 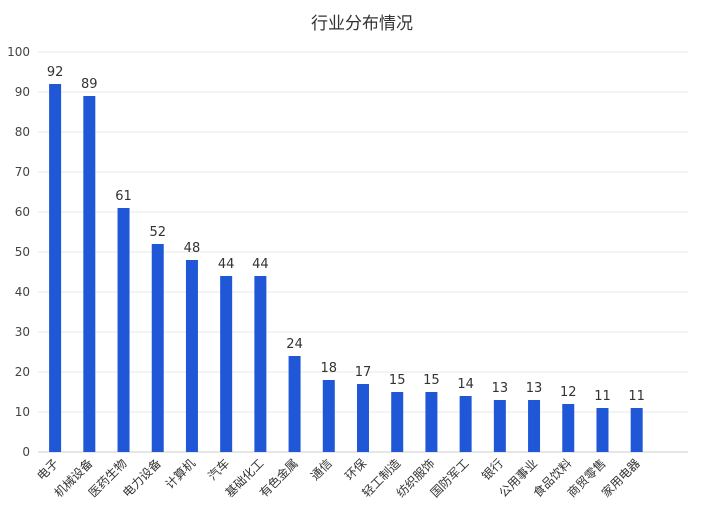 What do you see at coordinates (55, 72) in the screenshot?
I see `data-label: 92` at bounding box center [55, 72].